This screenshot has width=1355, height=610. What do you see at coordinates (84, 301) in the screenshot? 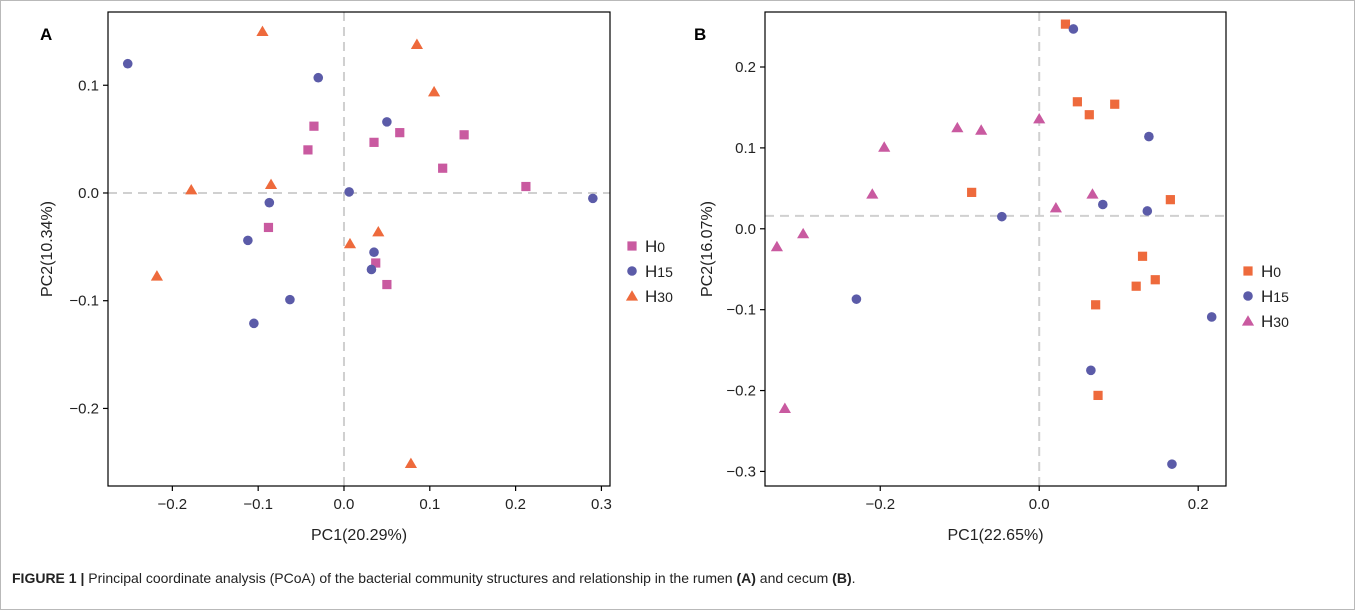
I see `panel-a-y-tick-label: −0.1` at bounding box center [84, 301].